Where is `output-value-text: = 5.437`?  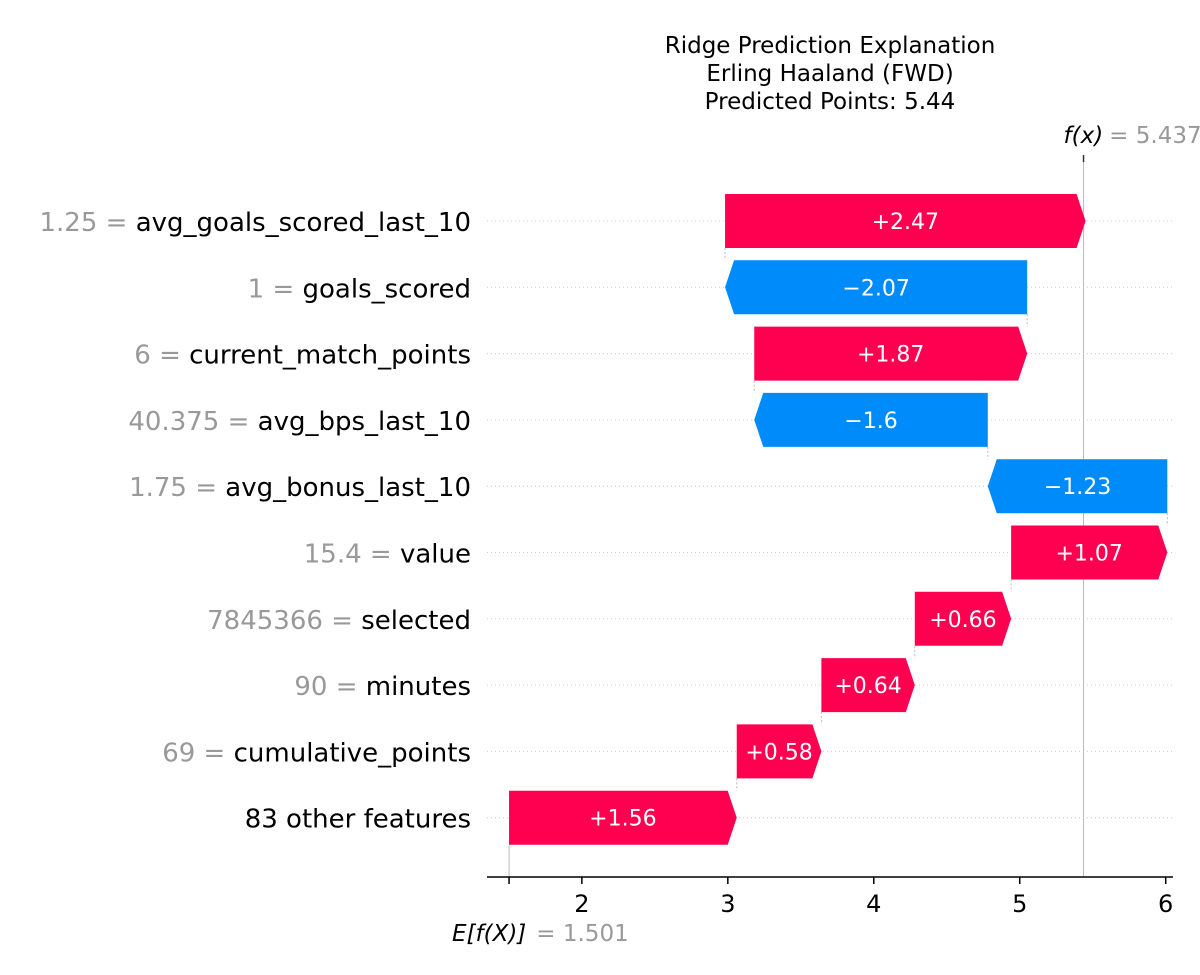
output-value-text: = 5.437 is located at coordinates (1154, 136).